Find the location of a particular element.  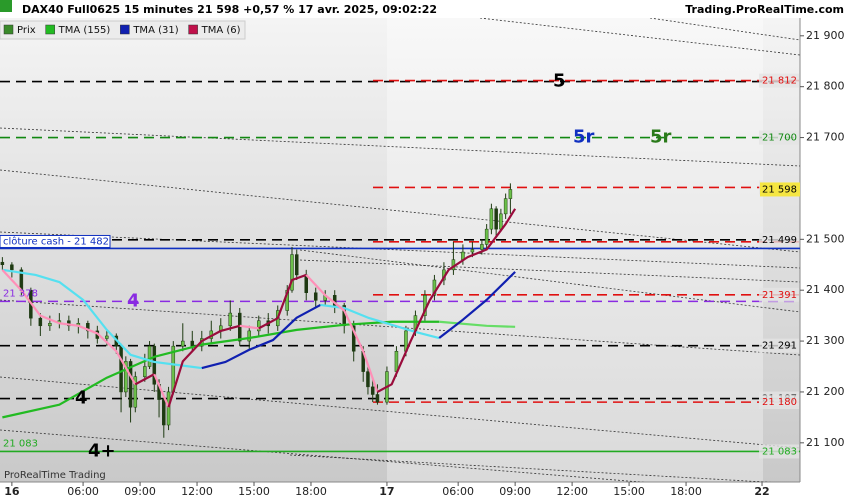

y-tick-label: 21 200 is located at coordinates (825, 391).